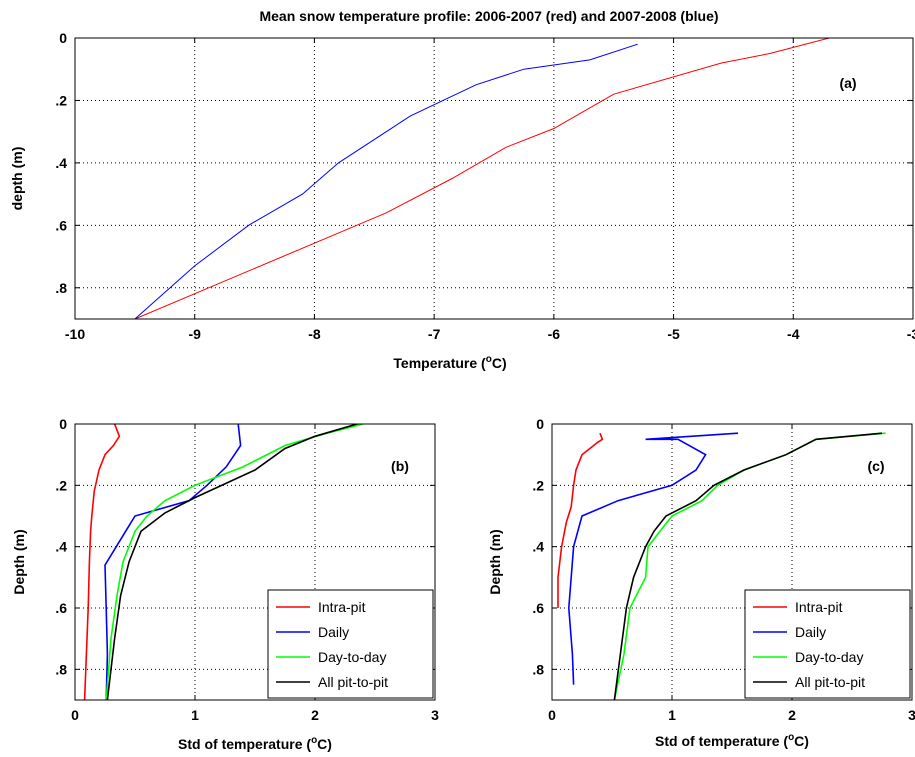  I want to click on chart-a-xtick-label-5: -5, so click(673, 334).